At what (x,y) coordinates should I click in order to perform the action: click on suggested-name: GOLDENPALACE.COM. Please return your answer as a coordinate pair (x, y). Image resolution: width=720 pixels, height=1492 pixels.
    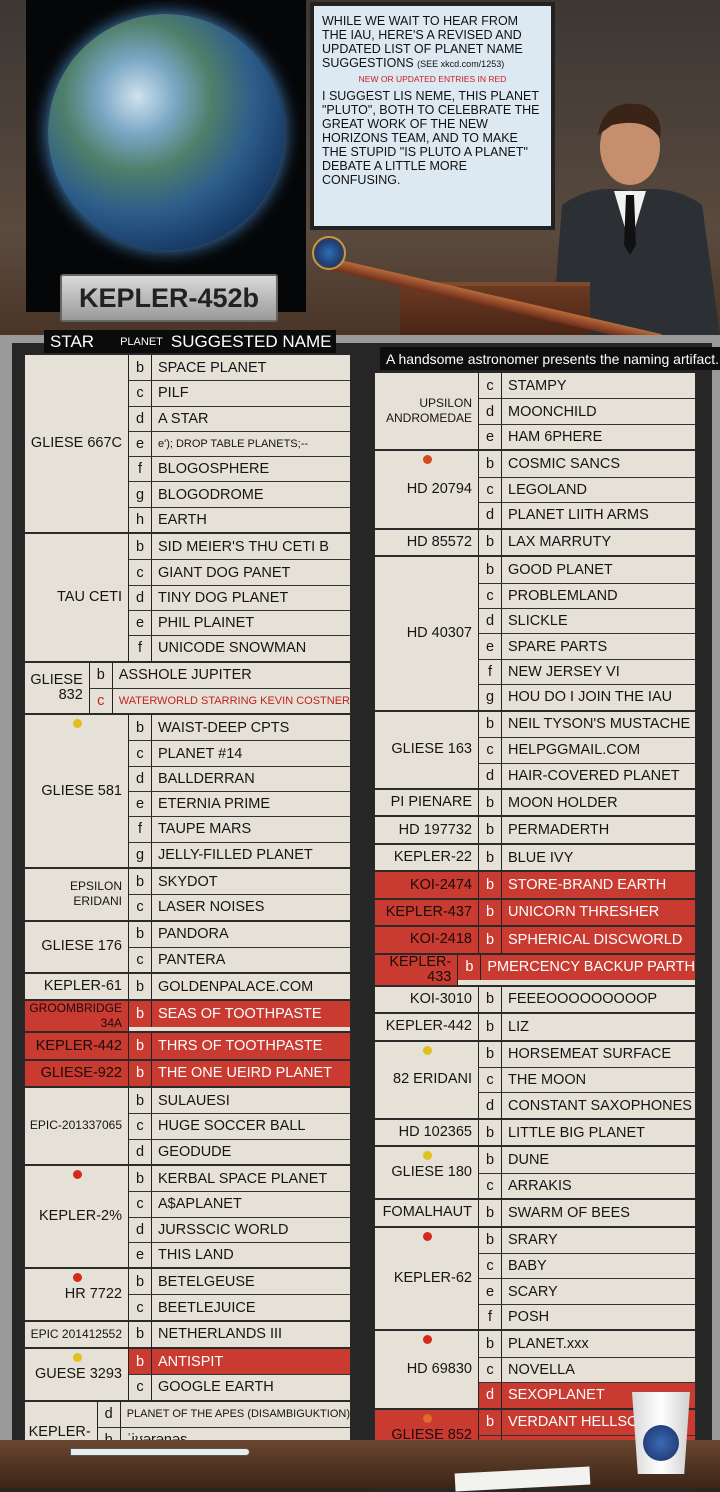
    Looking at the image, I should click on (236, 986).